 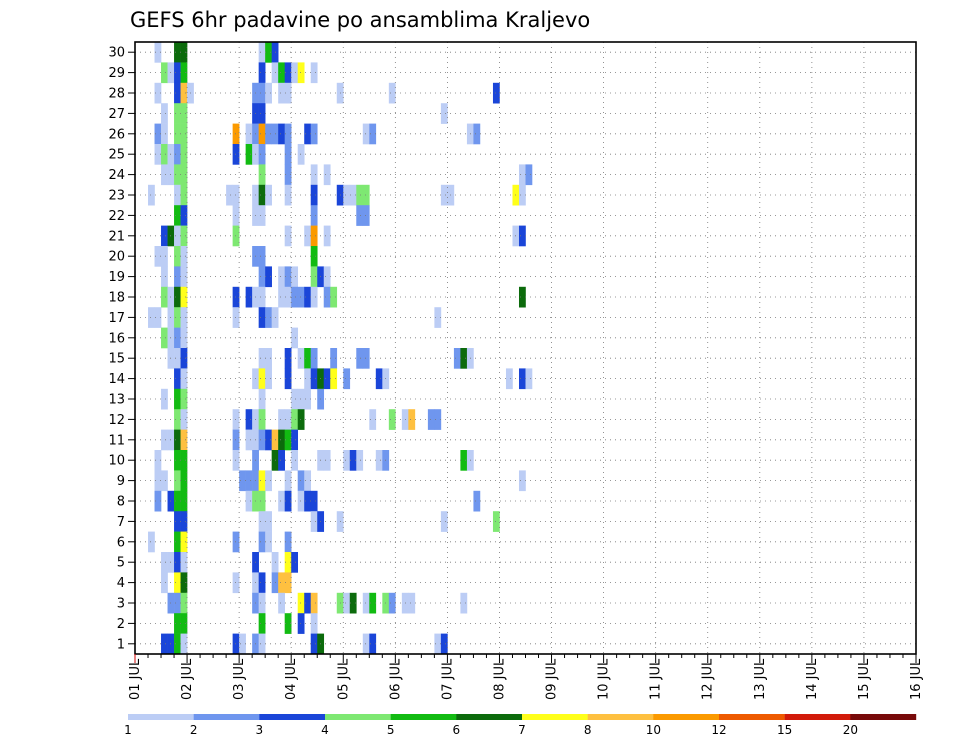 I want to click on y-tick-label: 6, so click(x=121, y=542).